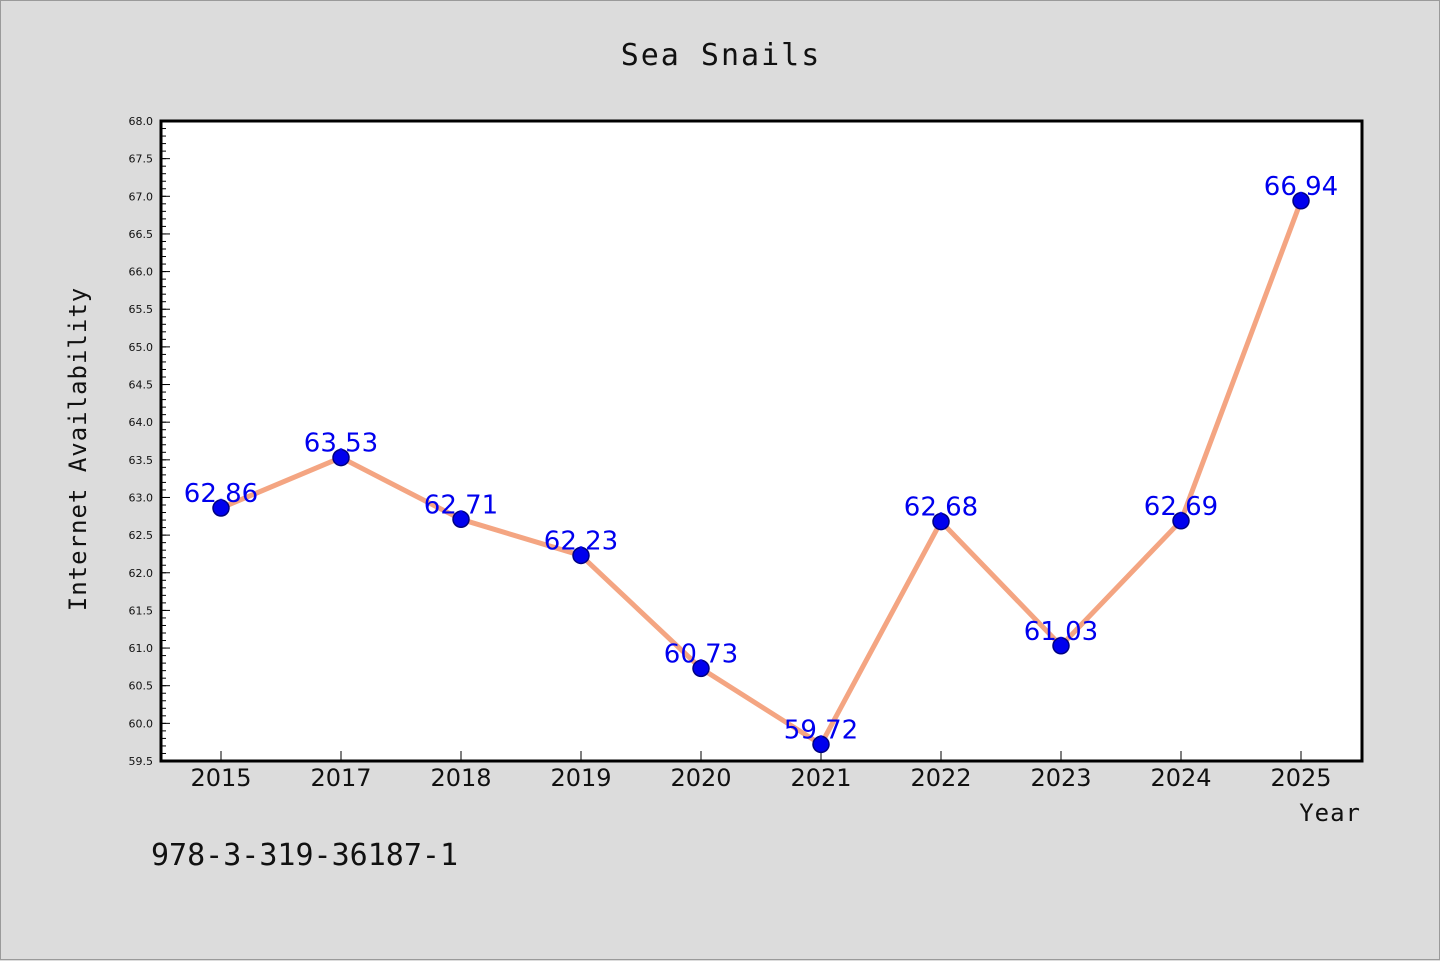 This screenshot has width=1440, height=961. I want to click on x-tick-label: 2017, so click(340, 778).